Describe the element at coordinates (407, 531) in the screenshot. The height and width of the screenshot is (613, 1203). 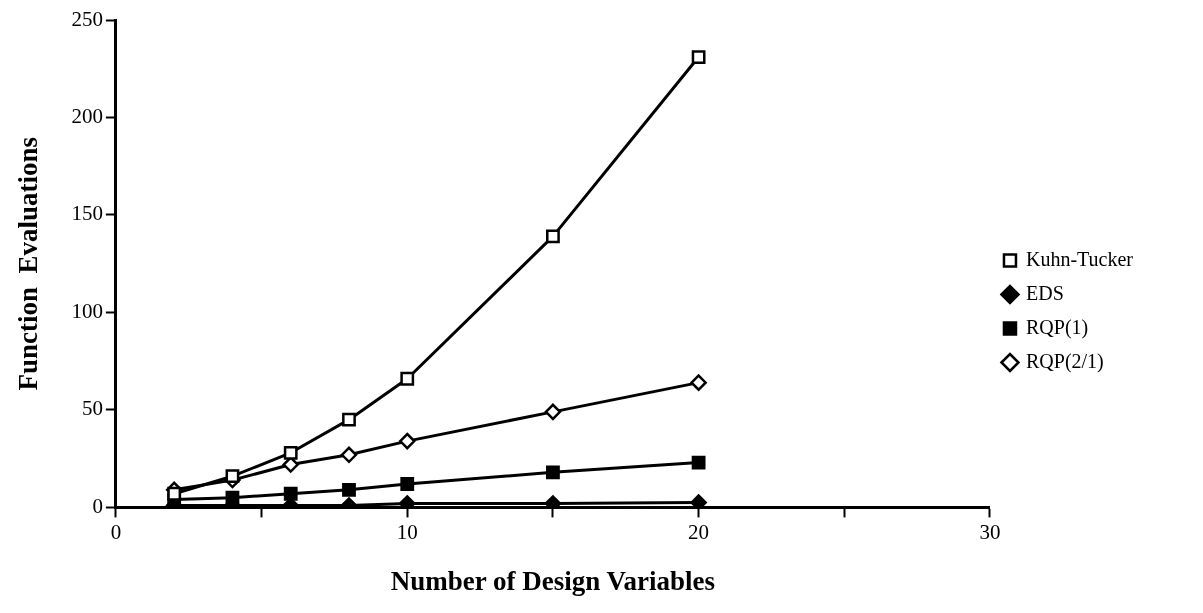
I see `x-tick-label: 10` at that location.